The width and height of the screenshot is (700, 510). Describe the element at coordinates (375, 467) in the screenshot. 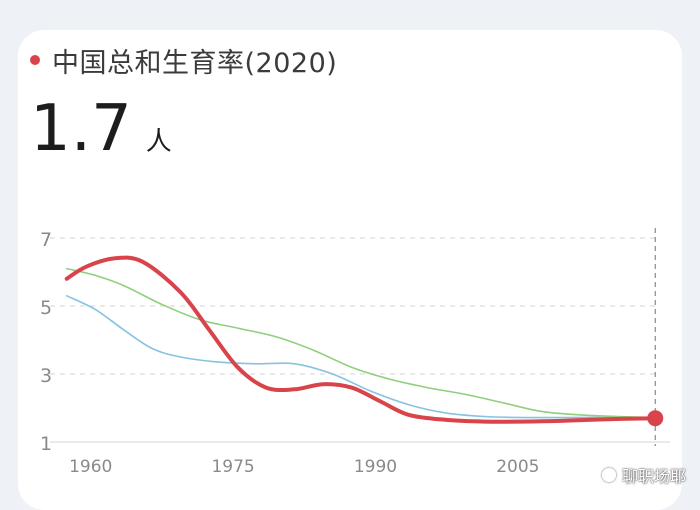

I see `x-tick-label: 1990` at that location.